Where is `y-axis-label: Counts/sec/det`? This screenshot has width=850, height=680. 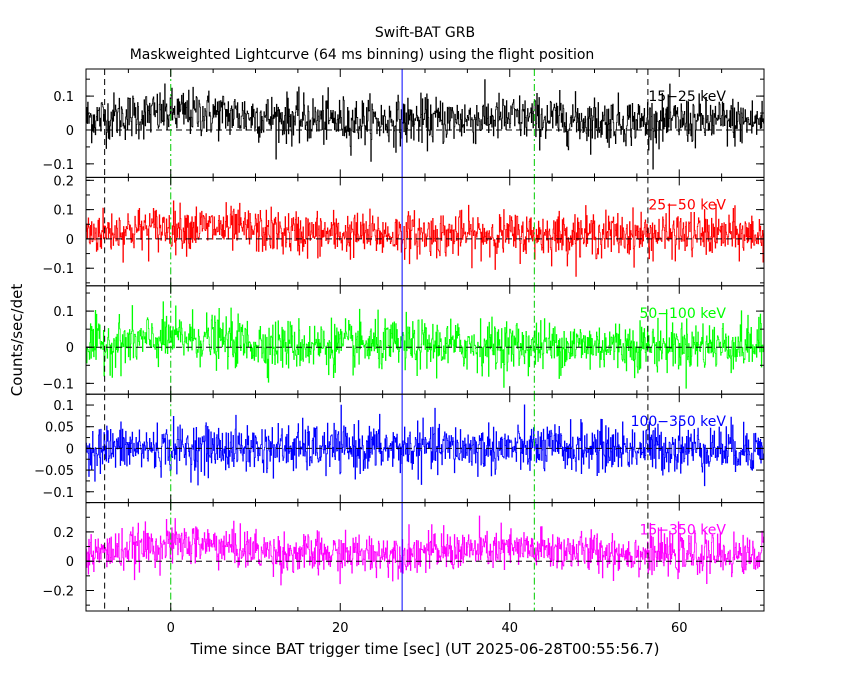 y-axis-label: Counts/sec/det is located at coordinates (17, 340).